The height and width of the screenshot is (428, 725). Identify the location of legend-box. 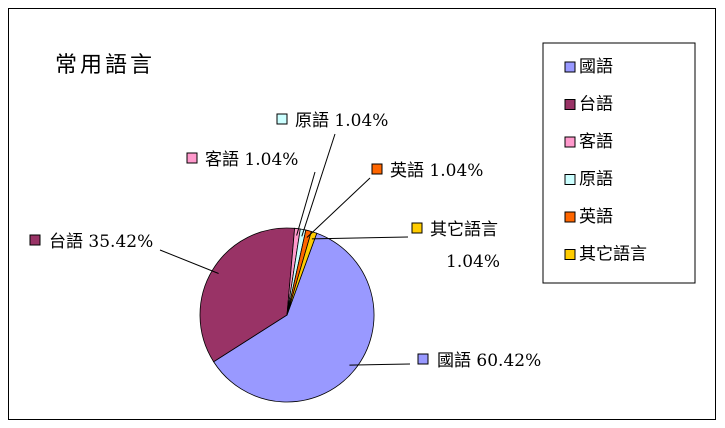
(619, 163).